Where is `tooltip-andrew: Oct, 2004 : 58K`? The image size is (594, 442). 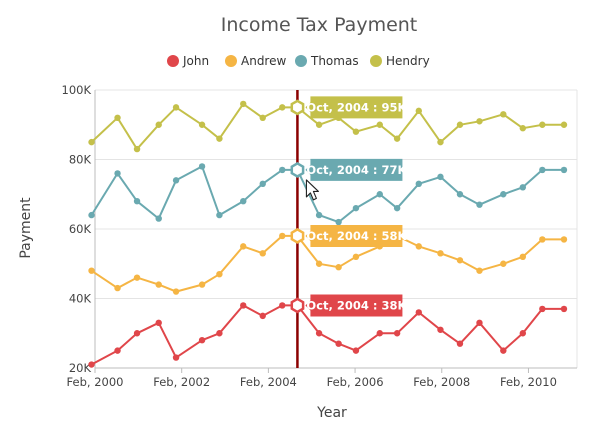 tooltip-andrew: Oct, 2004 : 58K is located at coordinates (349, 235).